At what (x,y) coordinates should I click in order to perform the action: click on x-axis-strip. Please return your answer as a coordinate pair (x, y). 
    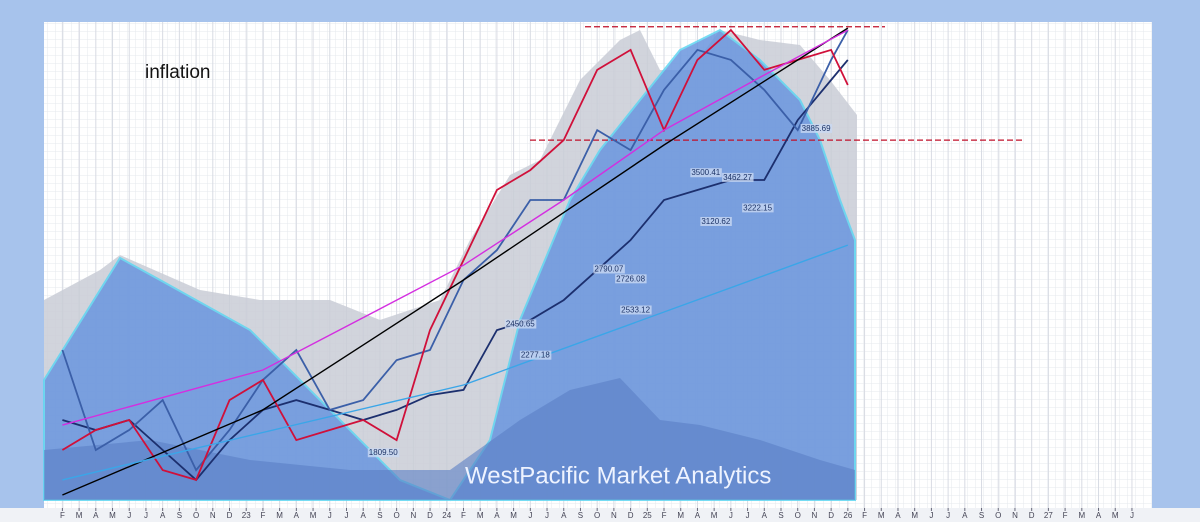
    Looking at the image, I should click on (600, 515).